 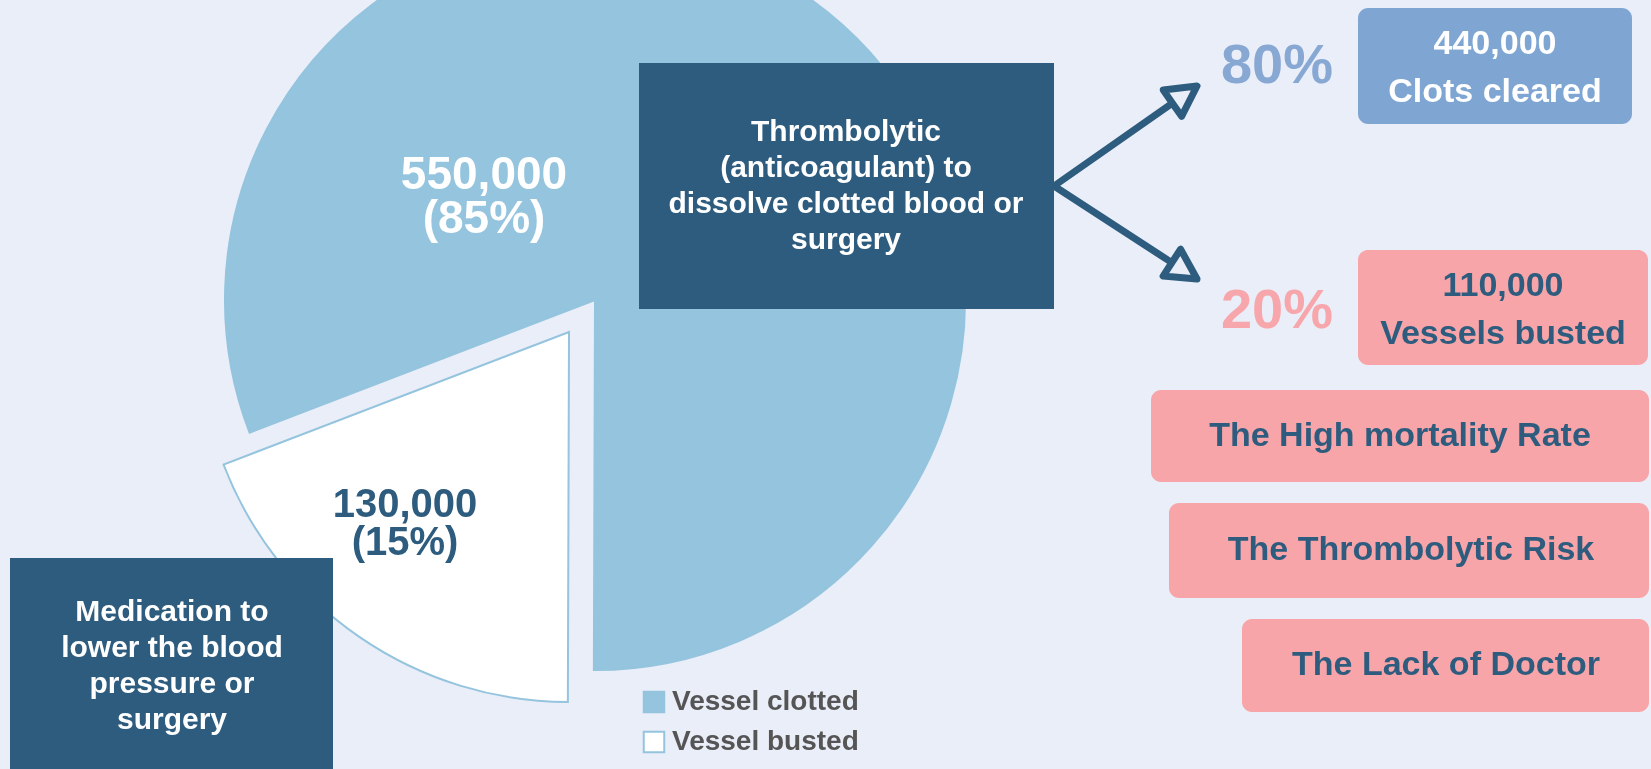 I want to click on text: Thrombolytic (anticoagulant) to dissolve clotted blood or surgery, so click(x=846, y=184).